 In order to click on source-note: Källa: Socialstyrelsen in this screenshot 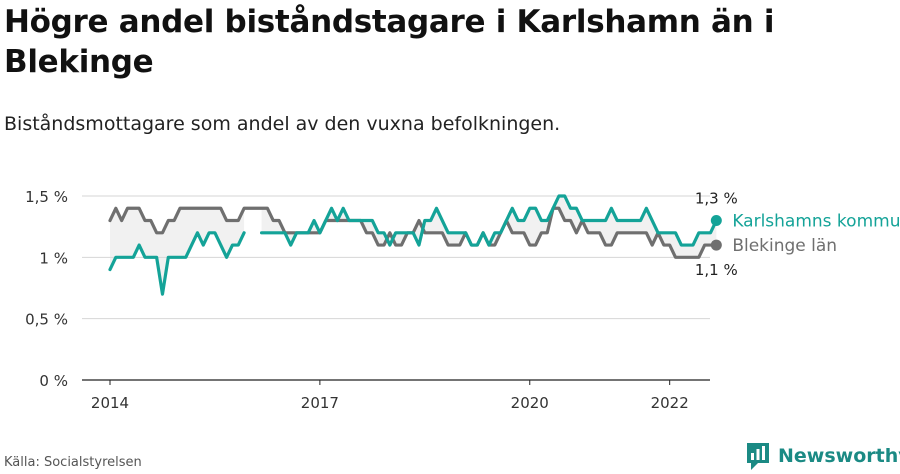, I will do `click(73, 462)`.